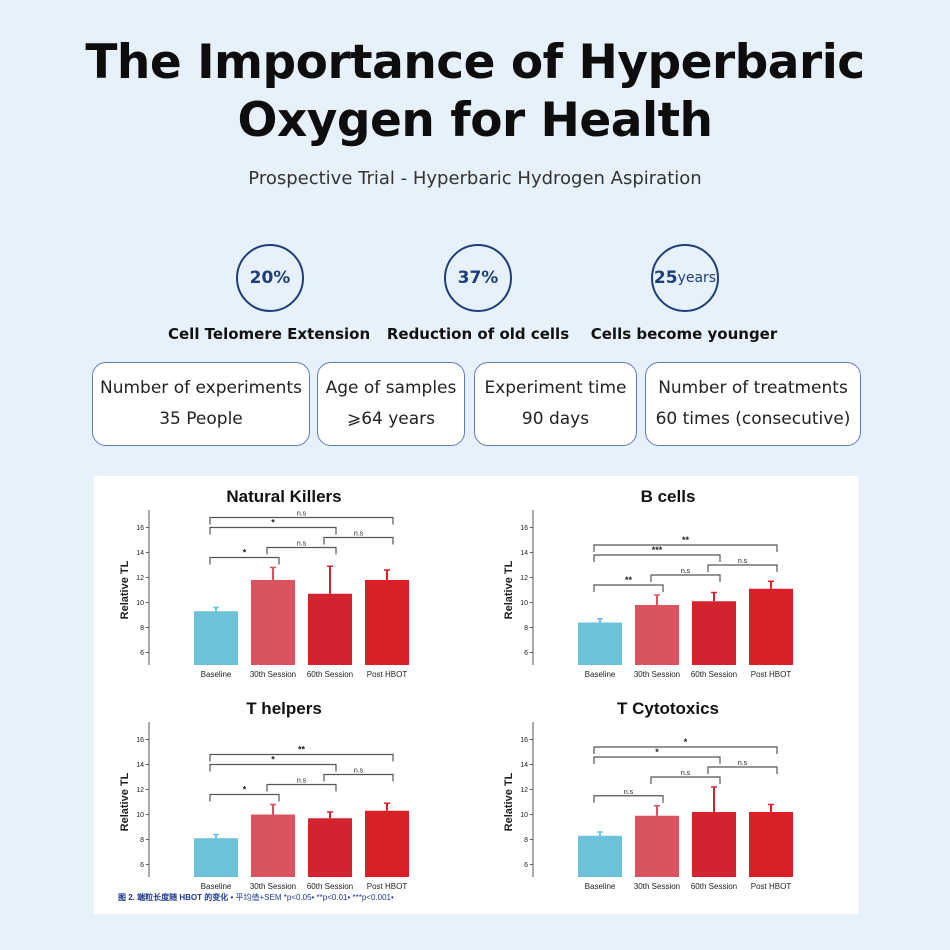  I want to click on stat-label-telomere: Cell Telomere Extension, so click(269, 334).